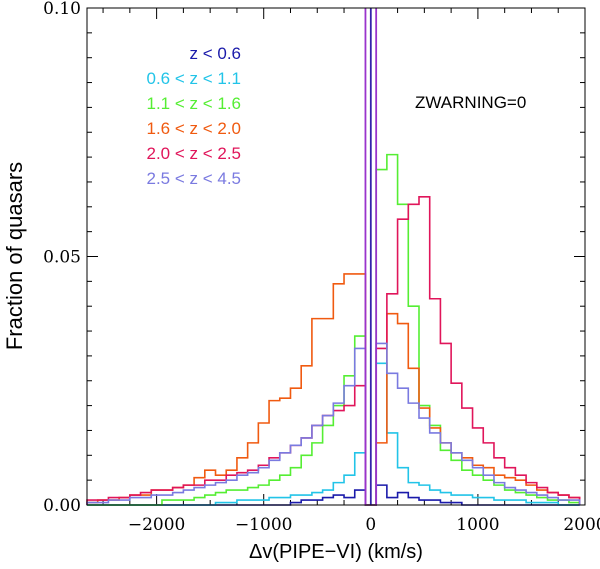  What do you see at coordinates (264, 525) in the screenshot?
I see `x-tick-label: −1000` at bounding box center [264, 525].